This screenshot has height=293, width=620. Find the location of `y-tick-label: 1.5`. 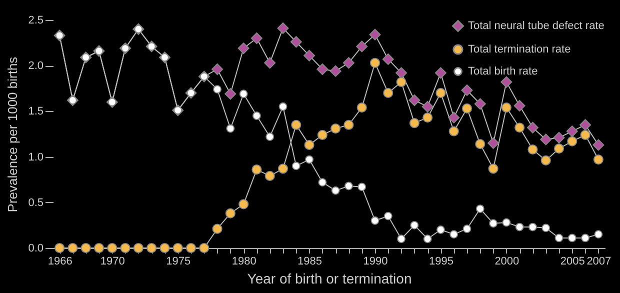

y-tick-label: 1.5 is located at coordinates (36, 112).